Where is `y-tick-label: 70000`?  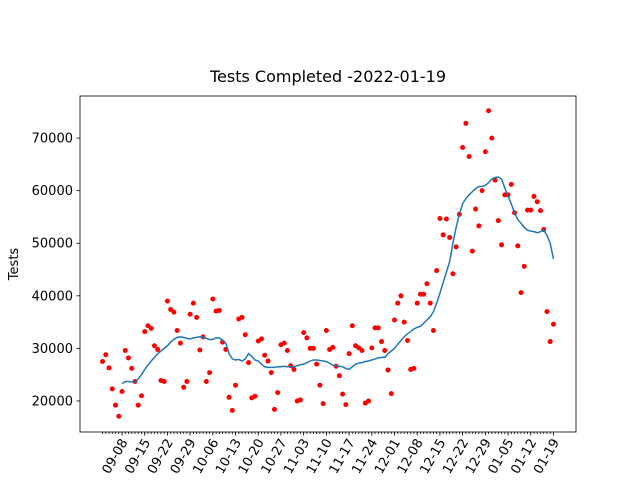
y-tick-label: 70000 is located at coordinates (52, 139).